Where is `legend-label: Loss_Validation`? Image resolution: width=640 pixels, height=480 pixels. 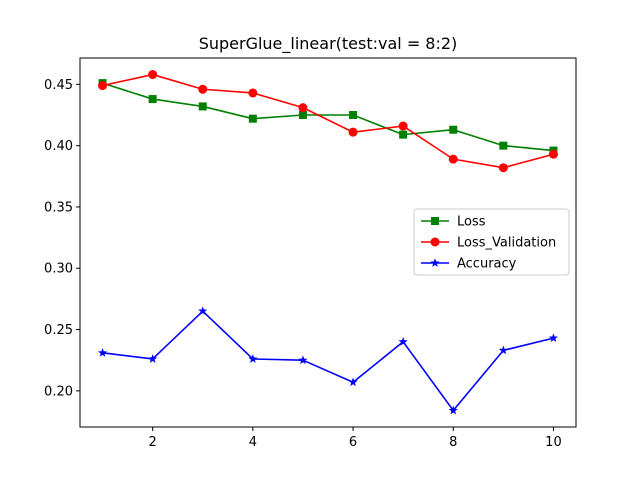
legend-label: Loss_Validation is located at coordinates (506, 243).